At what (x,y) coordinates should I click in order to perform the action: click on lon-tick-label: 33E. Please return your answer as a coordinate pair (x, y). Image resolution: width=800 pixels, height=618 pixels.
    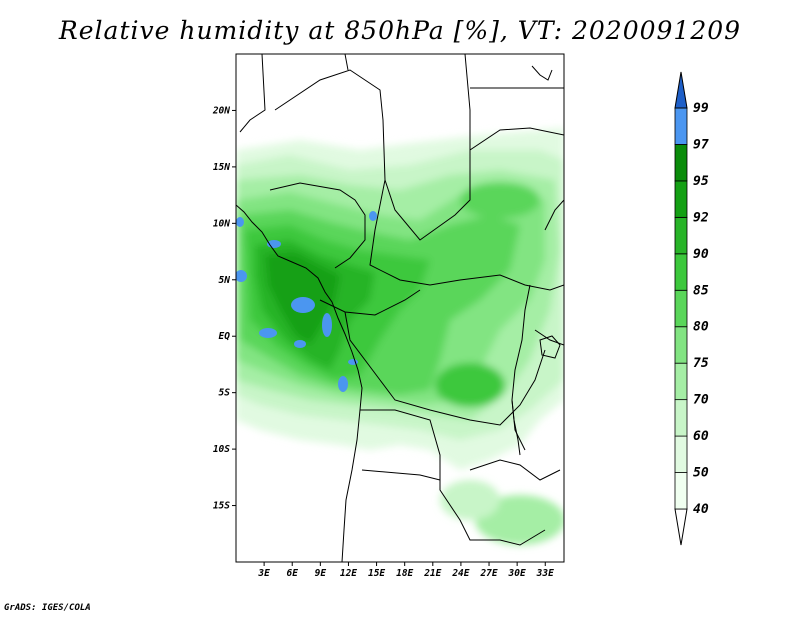
    Looking at the image, I should click on (545, 573).